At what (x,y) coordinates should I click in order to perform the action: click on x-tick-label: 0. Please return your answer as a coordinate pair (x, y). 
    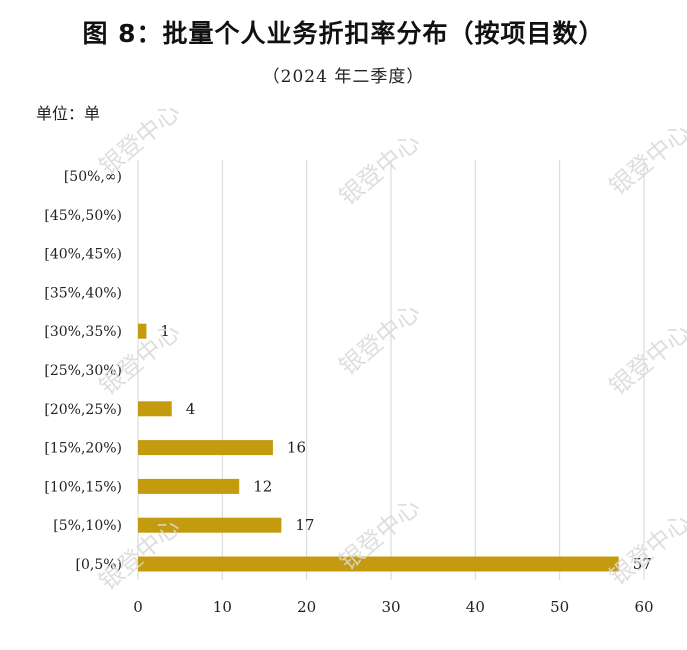
    Looking at the image, I should click on (138, 607).